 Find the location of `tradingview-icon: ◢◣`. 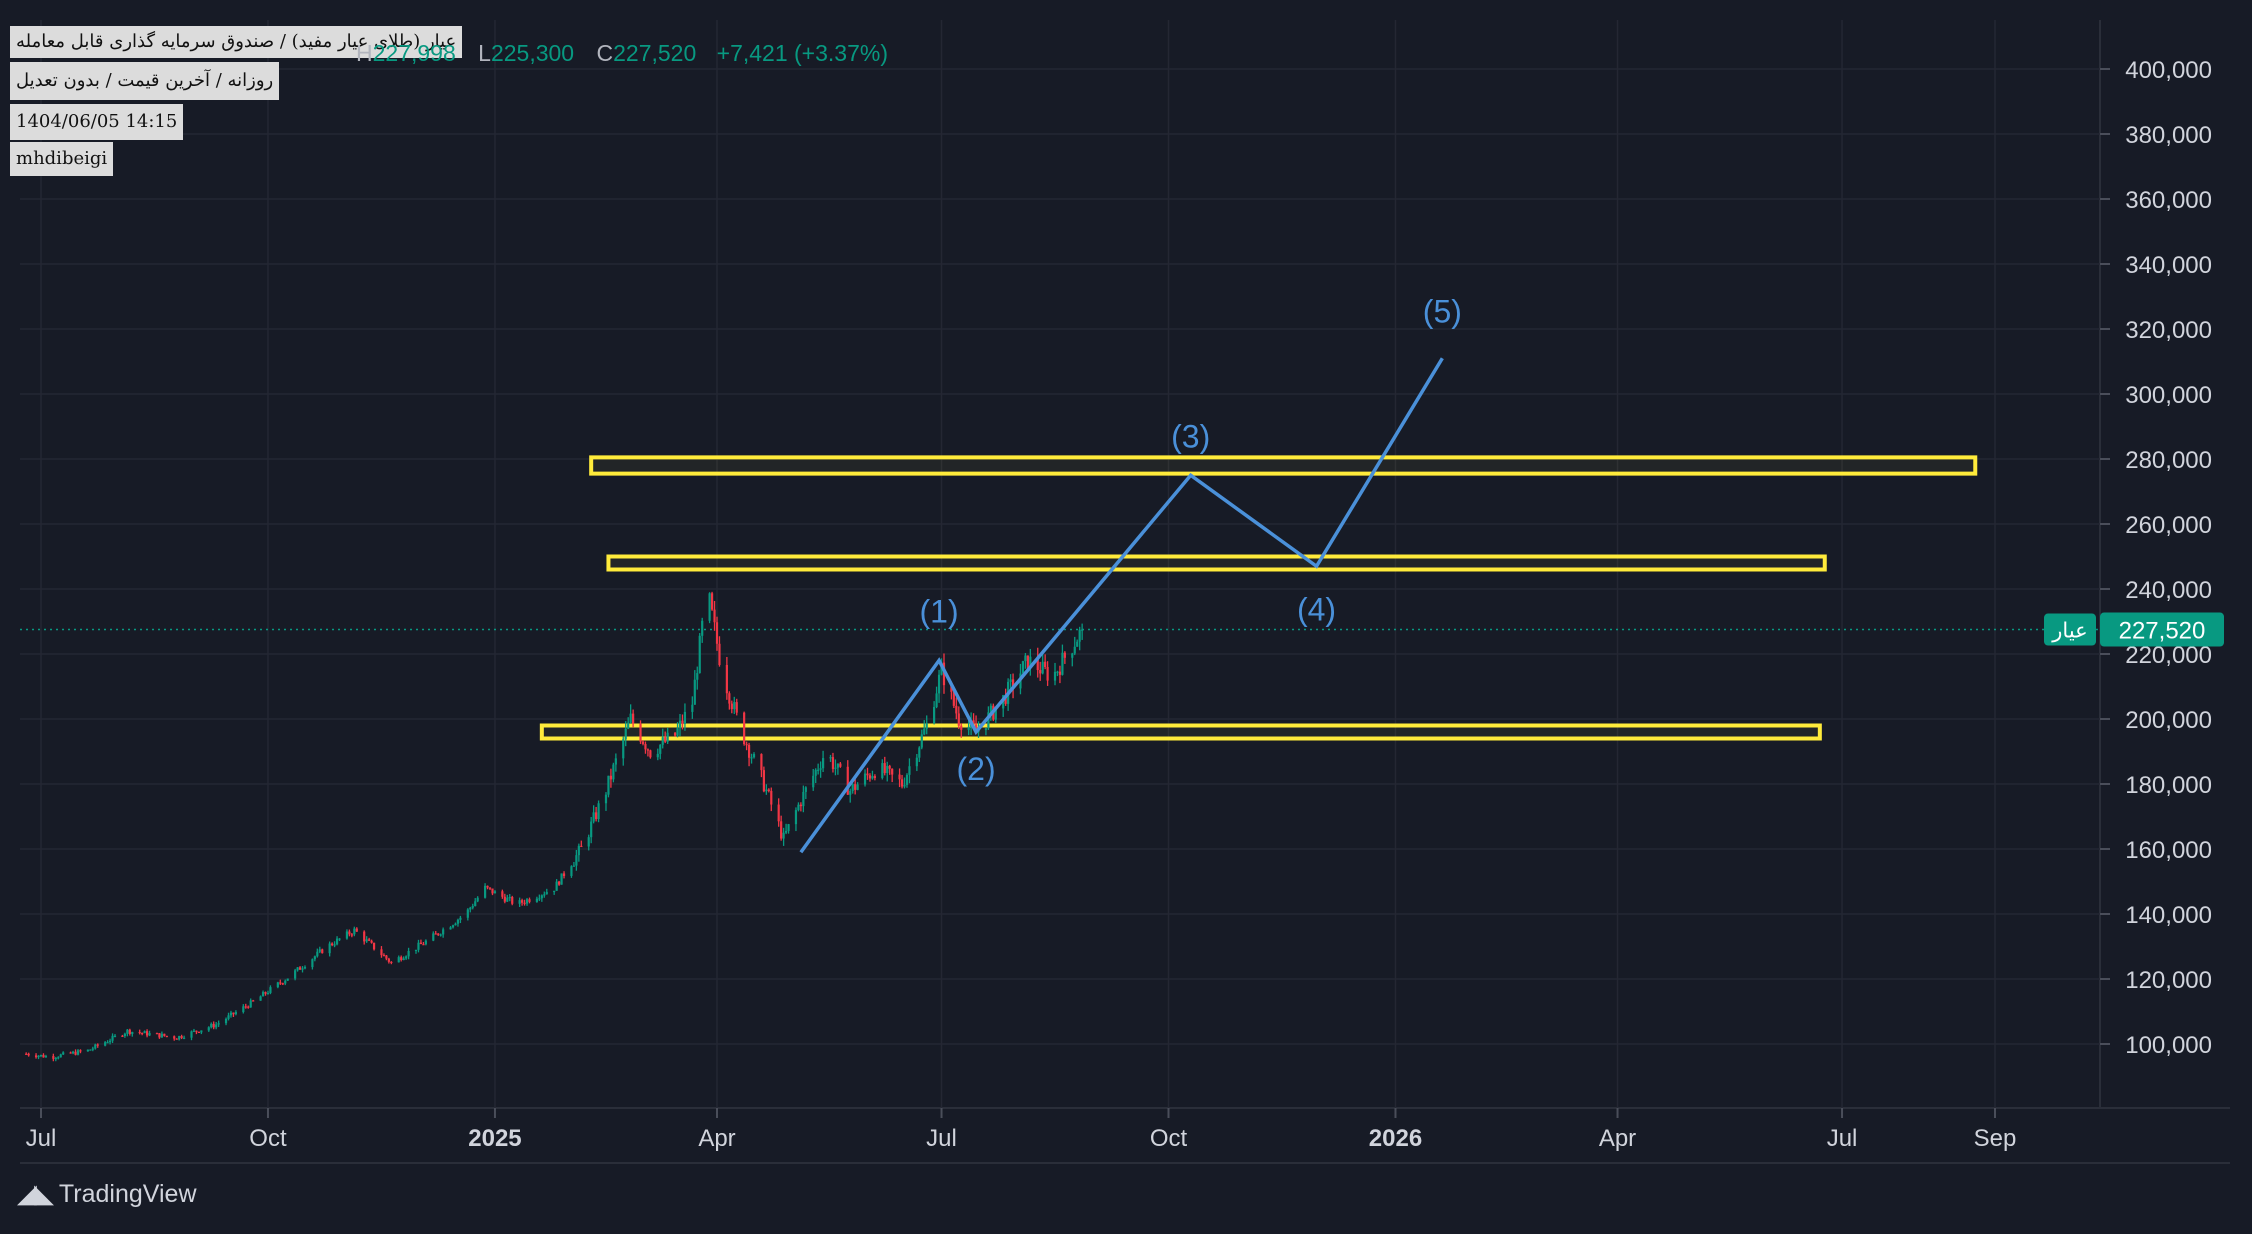

tradingview-icon: ◢◣ is located at coordinates (35, 1194).